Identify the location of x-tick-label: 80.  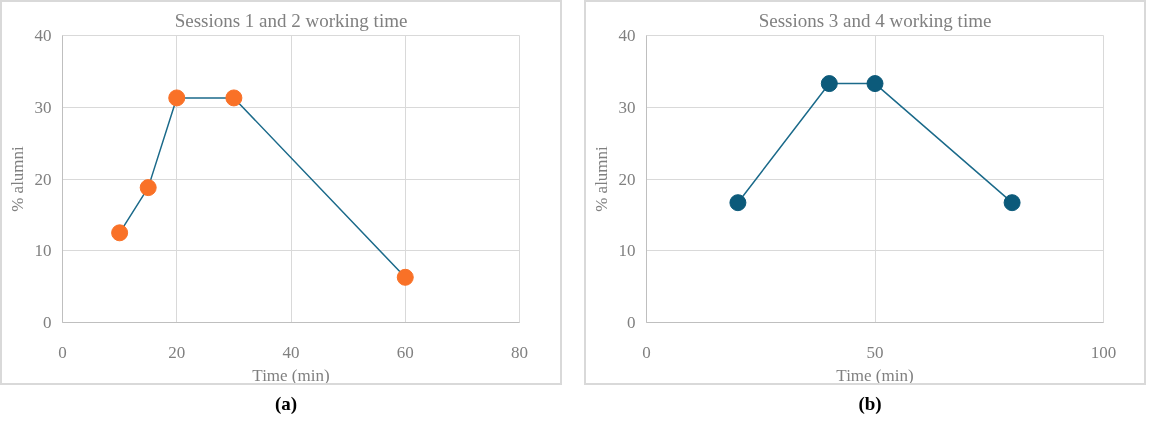
(519, 352).